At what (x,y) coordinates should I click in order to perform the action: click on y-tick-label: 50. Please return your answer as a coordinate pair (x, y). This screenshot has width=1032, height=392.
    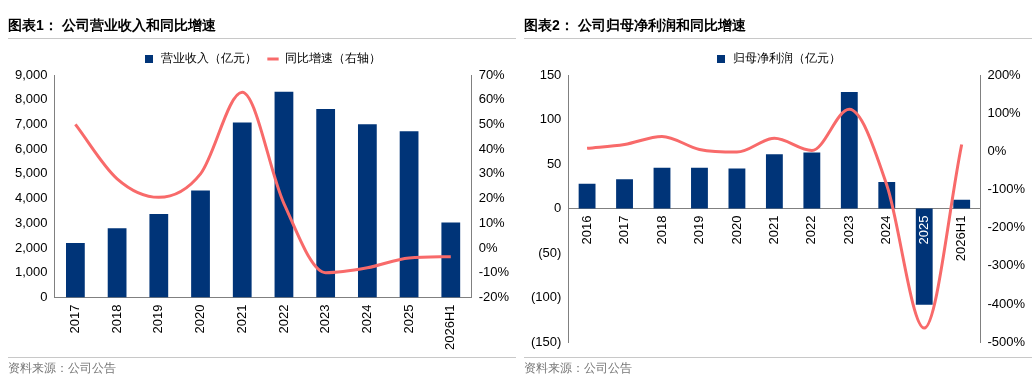
    Looking at the image, I should click on (554, 163).